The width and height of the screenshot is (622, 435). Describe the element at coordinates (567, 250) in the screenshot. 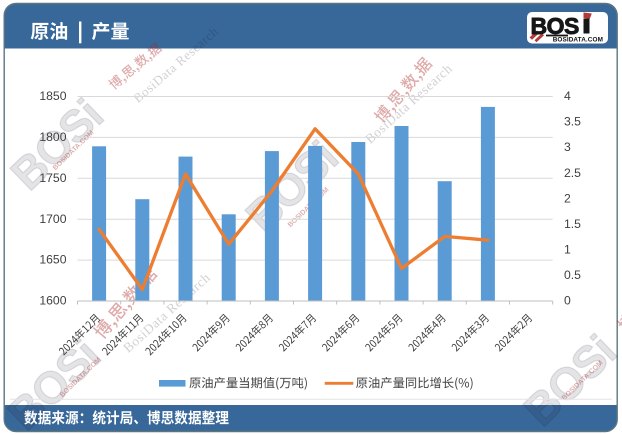

I see `svg-text: 1` at that location.